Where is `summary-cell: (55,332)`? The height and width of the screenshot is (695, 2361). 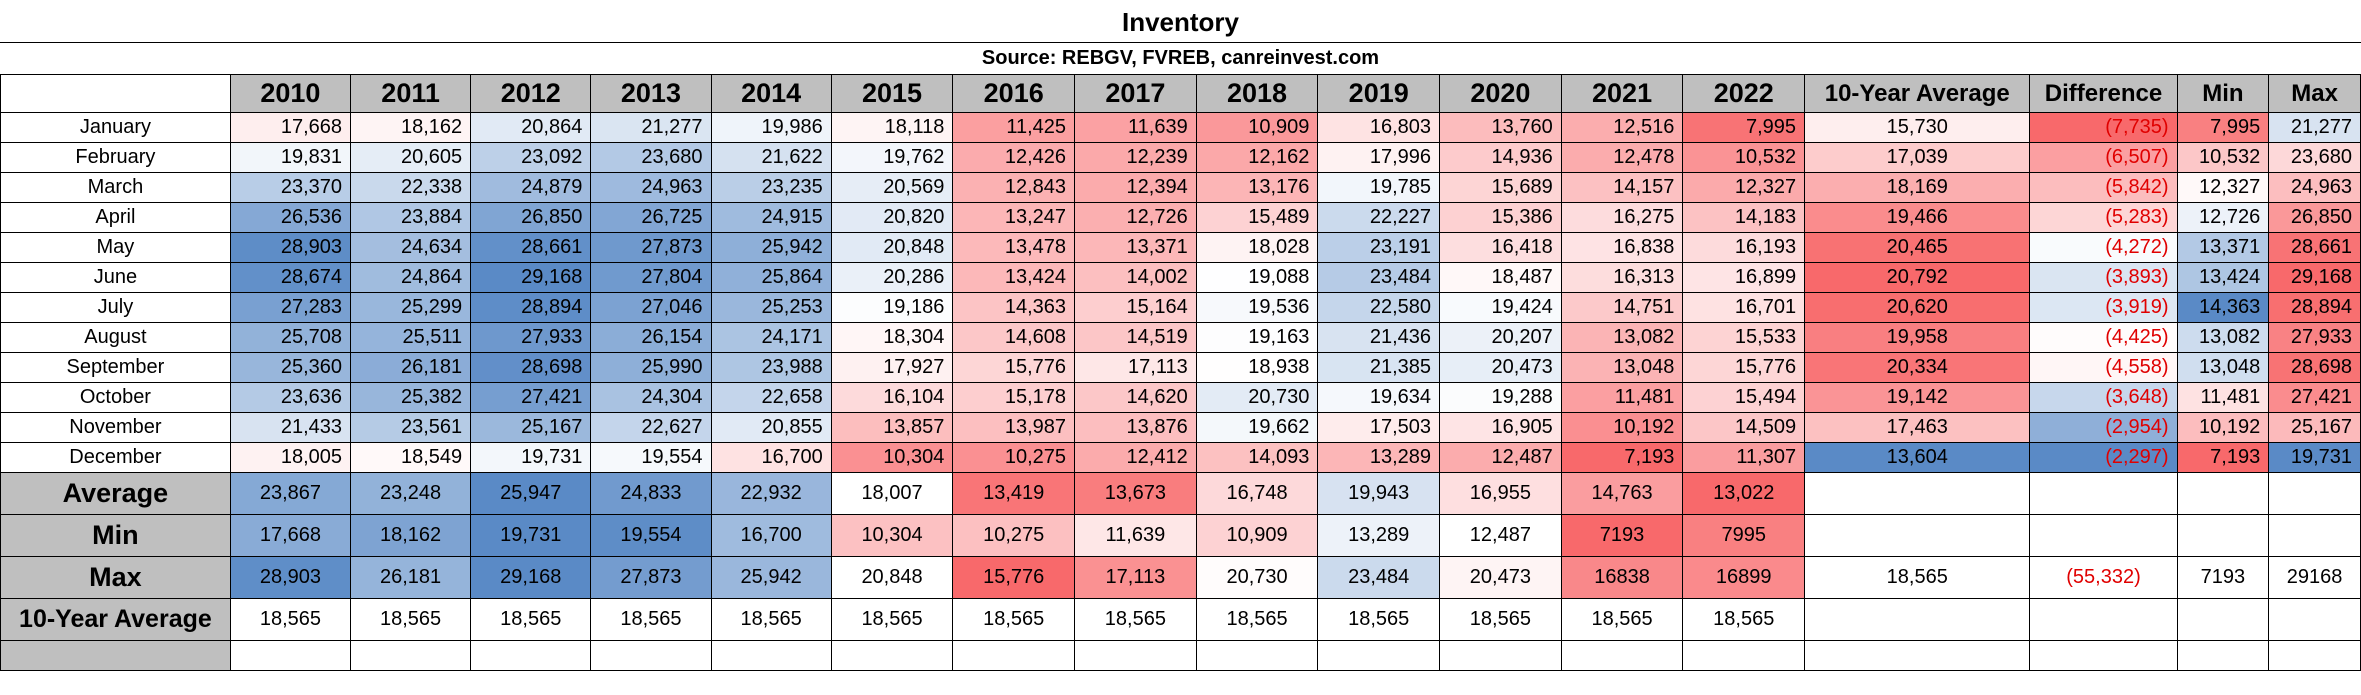
summary-cell: (55,332) is located at coordinates (2103, 577).